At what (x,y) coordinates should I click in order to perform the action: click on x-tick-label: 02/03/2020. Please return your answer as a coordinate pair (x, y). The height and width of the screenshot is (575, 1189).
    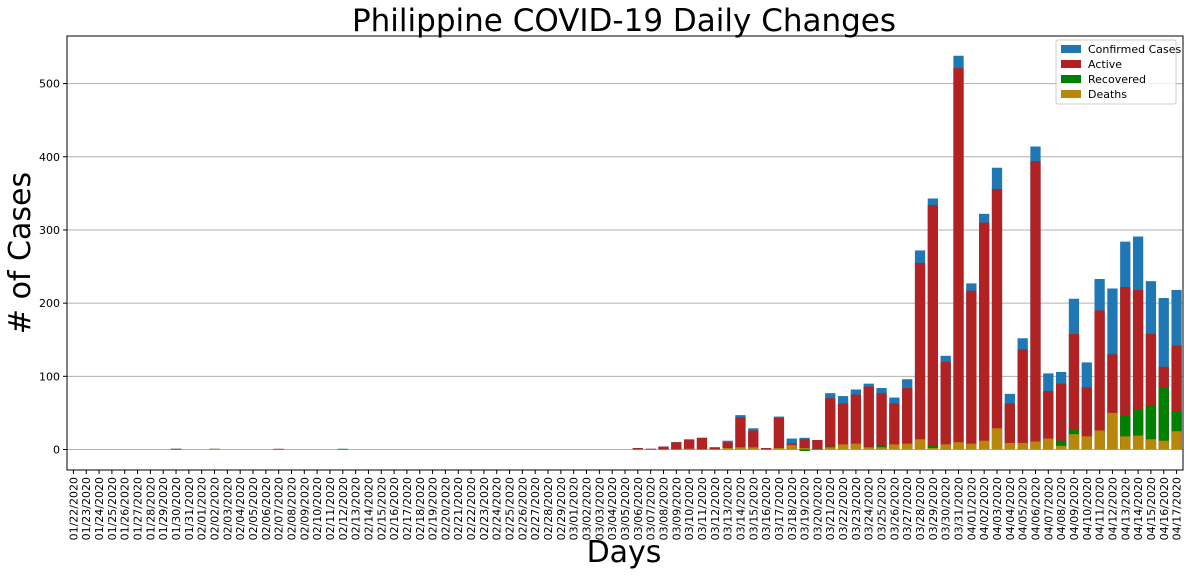
    Looking at the image, I should click on (227, 508).